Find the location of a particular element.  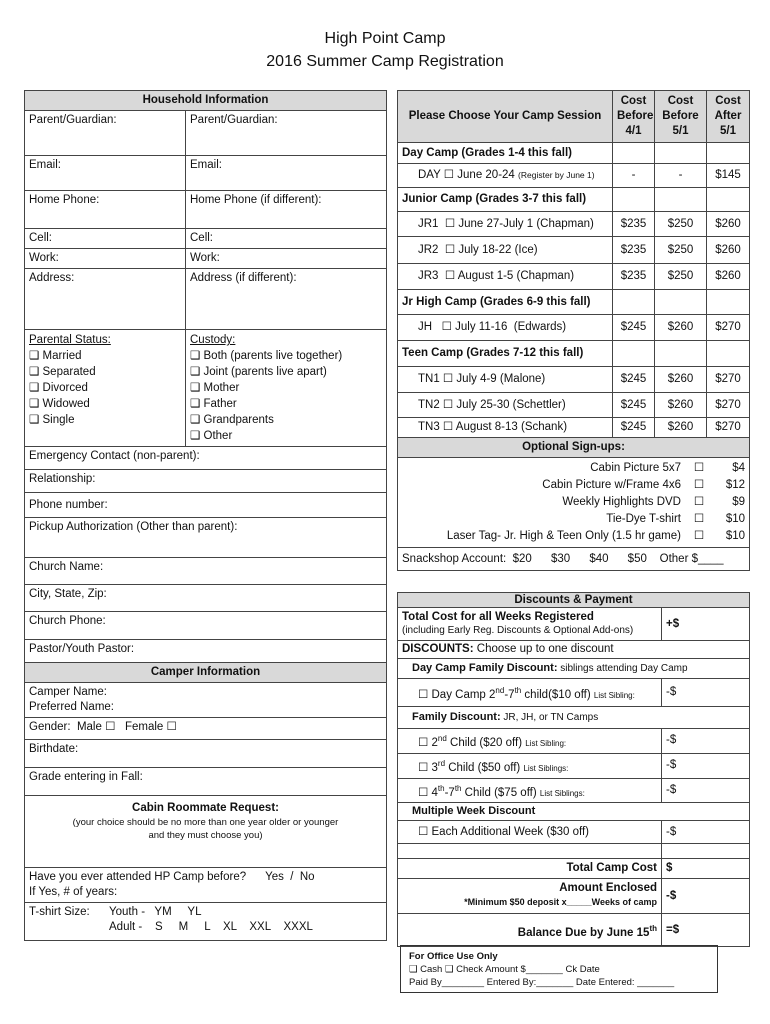

optional-item-price: $10 is located at coordinates (735, 519).